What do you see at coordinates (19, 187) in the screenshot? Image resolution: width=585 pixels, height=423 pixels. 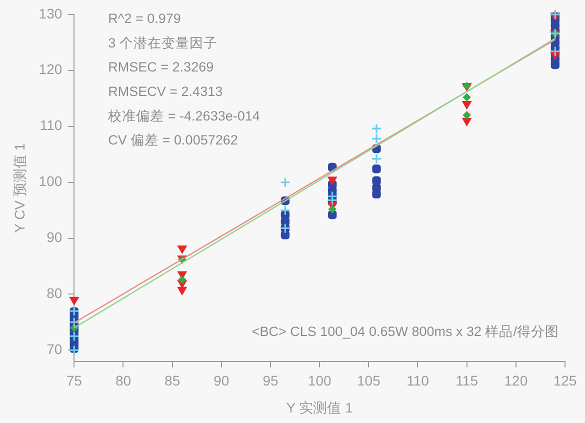 I see `y-axis-title: Y CV 预测值 1` at bounding box center [19, 187].